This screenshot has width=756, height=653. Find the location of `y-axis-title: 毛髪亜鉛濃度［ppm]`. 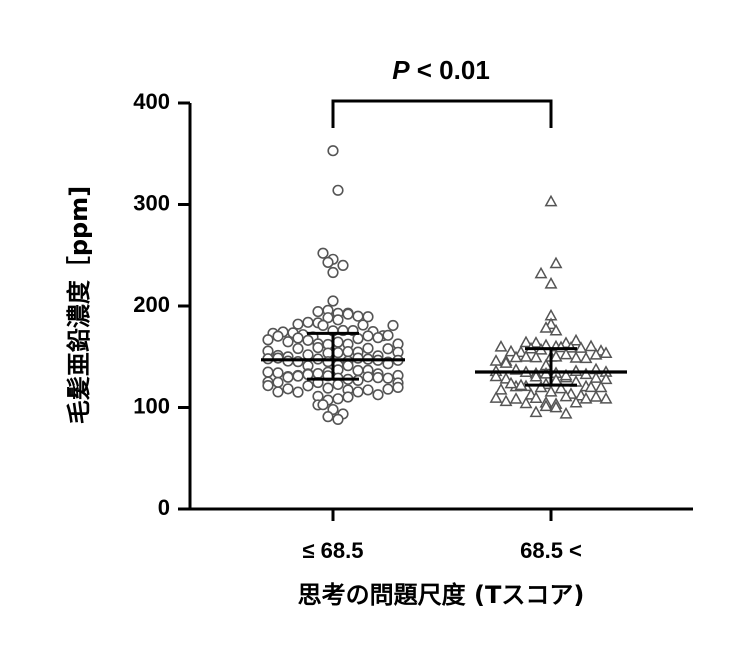

y-axis-title: 毛髪亜鉛濃度［ppm] is located at coordinates (79, 305).